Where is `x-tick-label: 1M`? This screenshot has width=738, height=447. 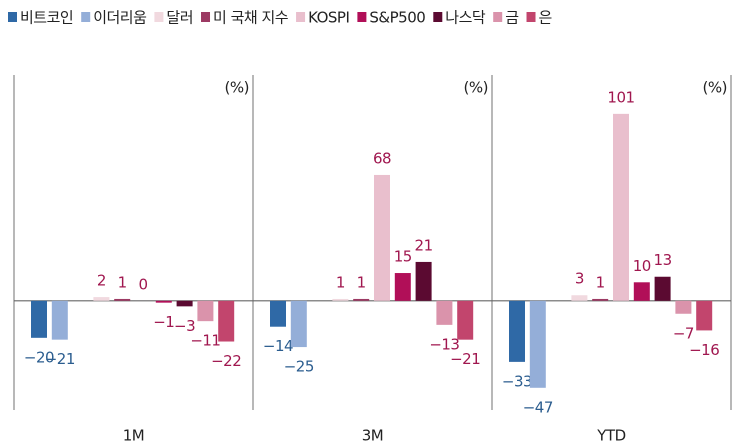 x-tick-label: 1M is located at coordinates (134, 436).